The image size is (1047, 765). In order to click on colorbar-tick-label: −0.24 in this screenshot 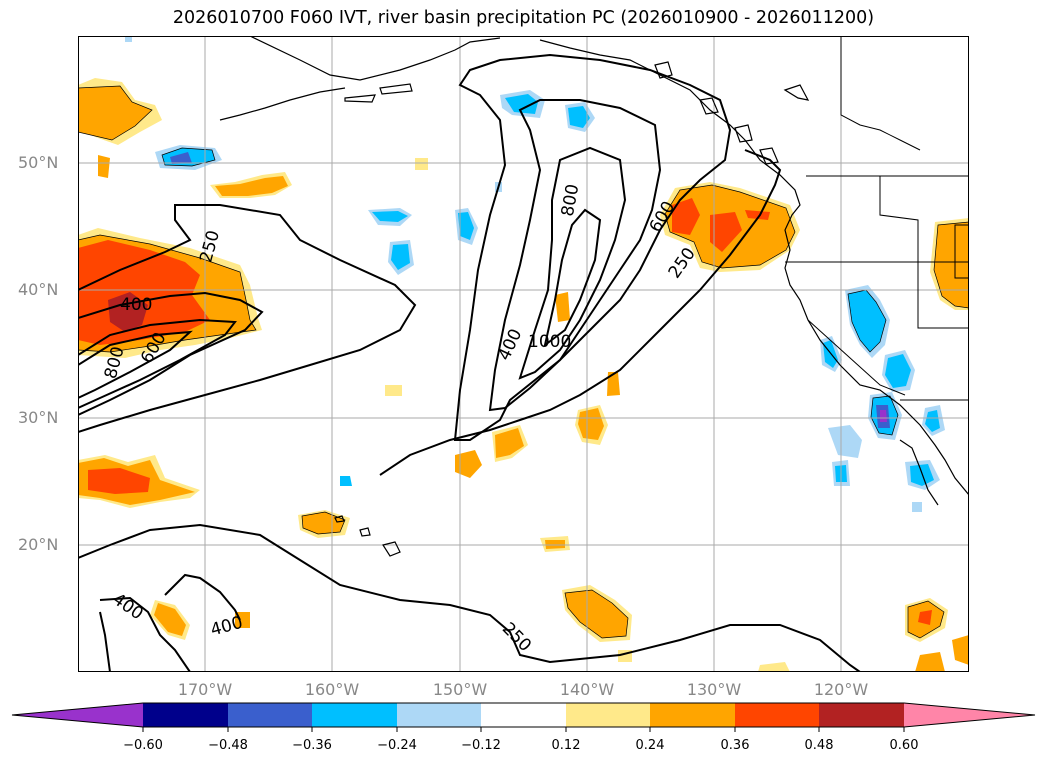, I will do `click(397, 745)`.